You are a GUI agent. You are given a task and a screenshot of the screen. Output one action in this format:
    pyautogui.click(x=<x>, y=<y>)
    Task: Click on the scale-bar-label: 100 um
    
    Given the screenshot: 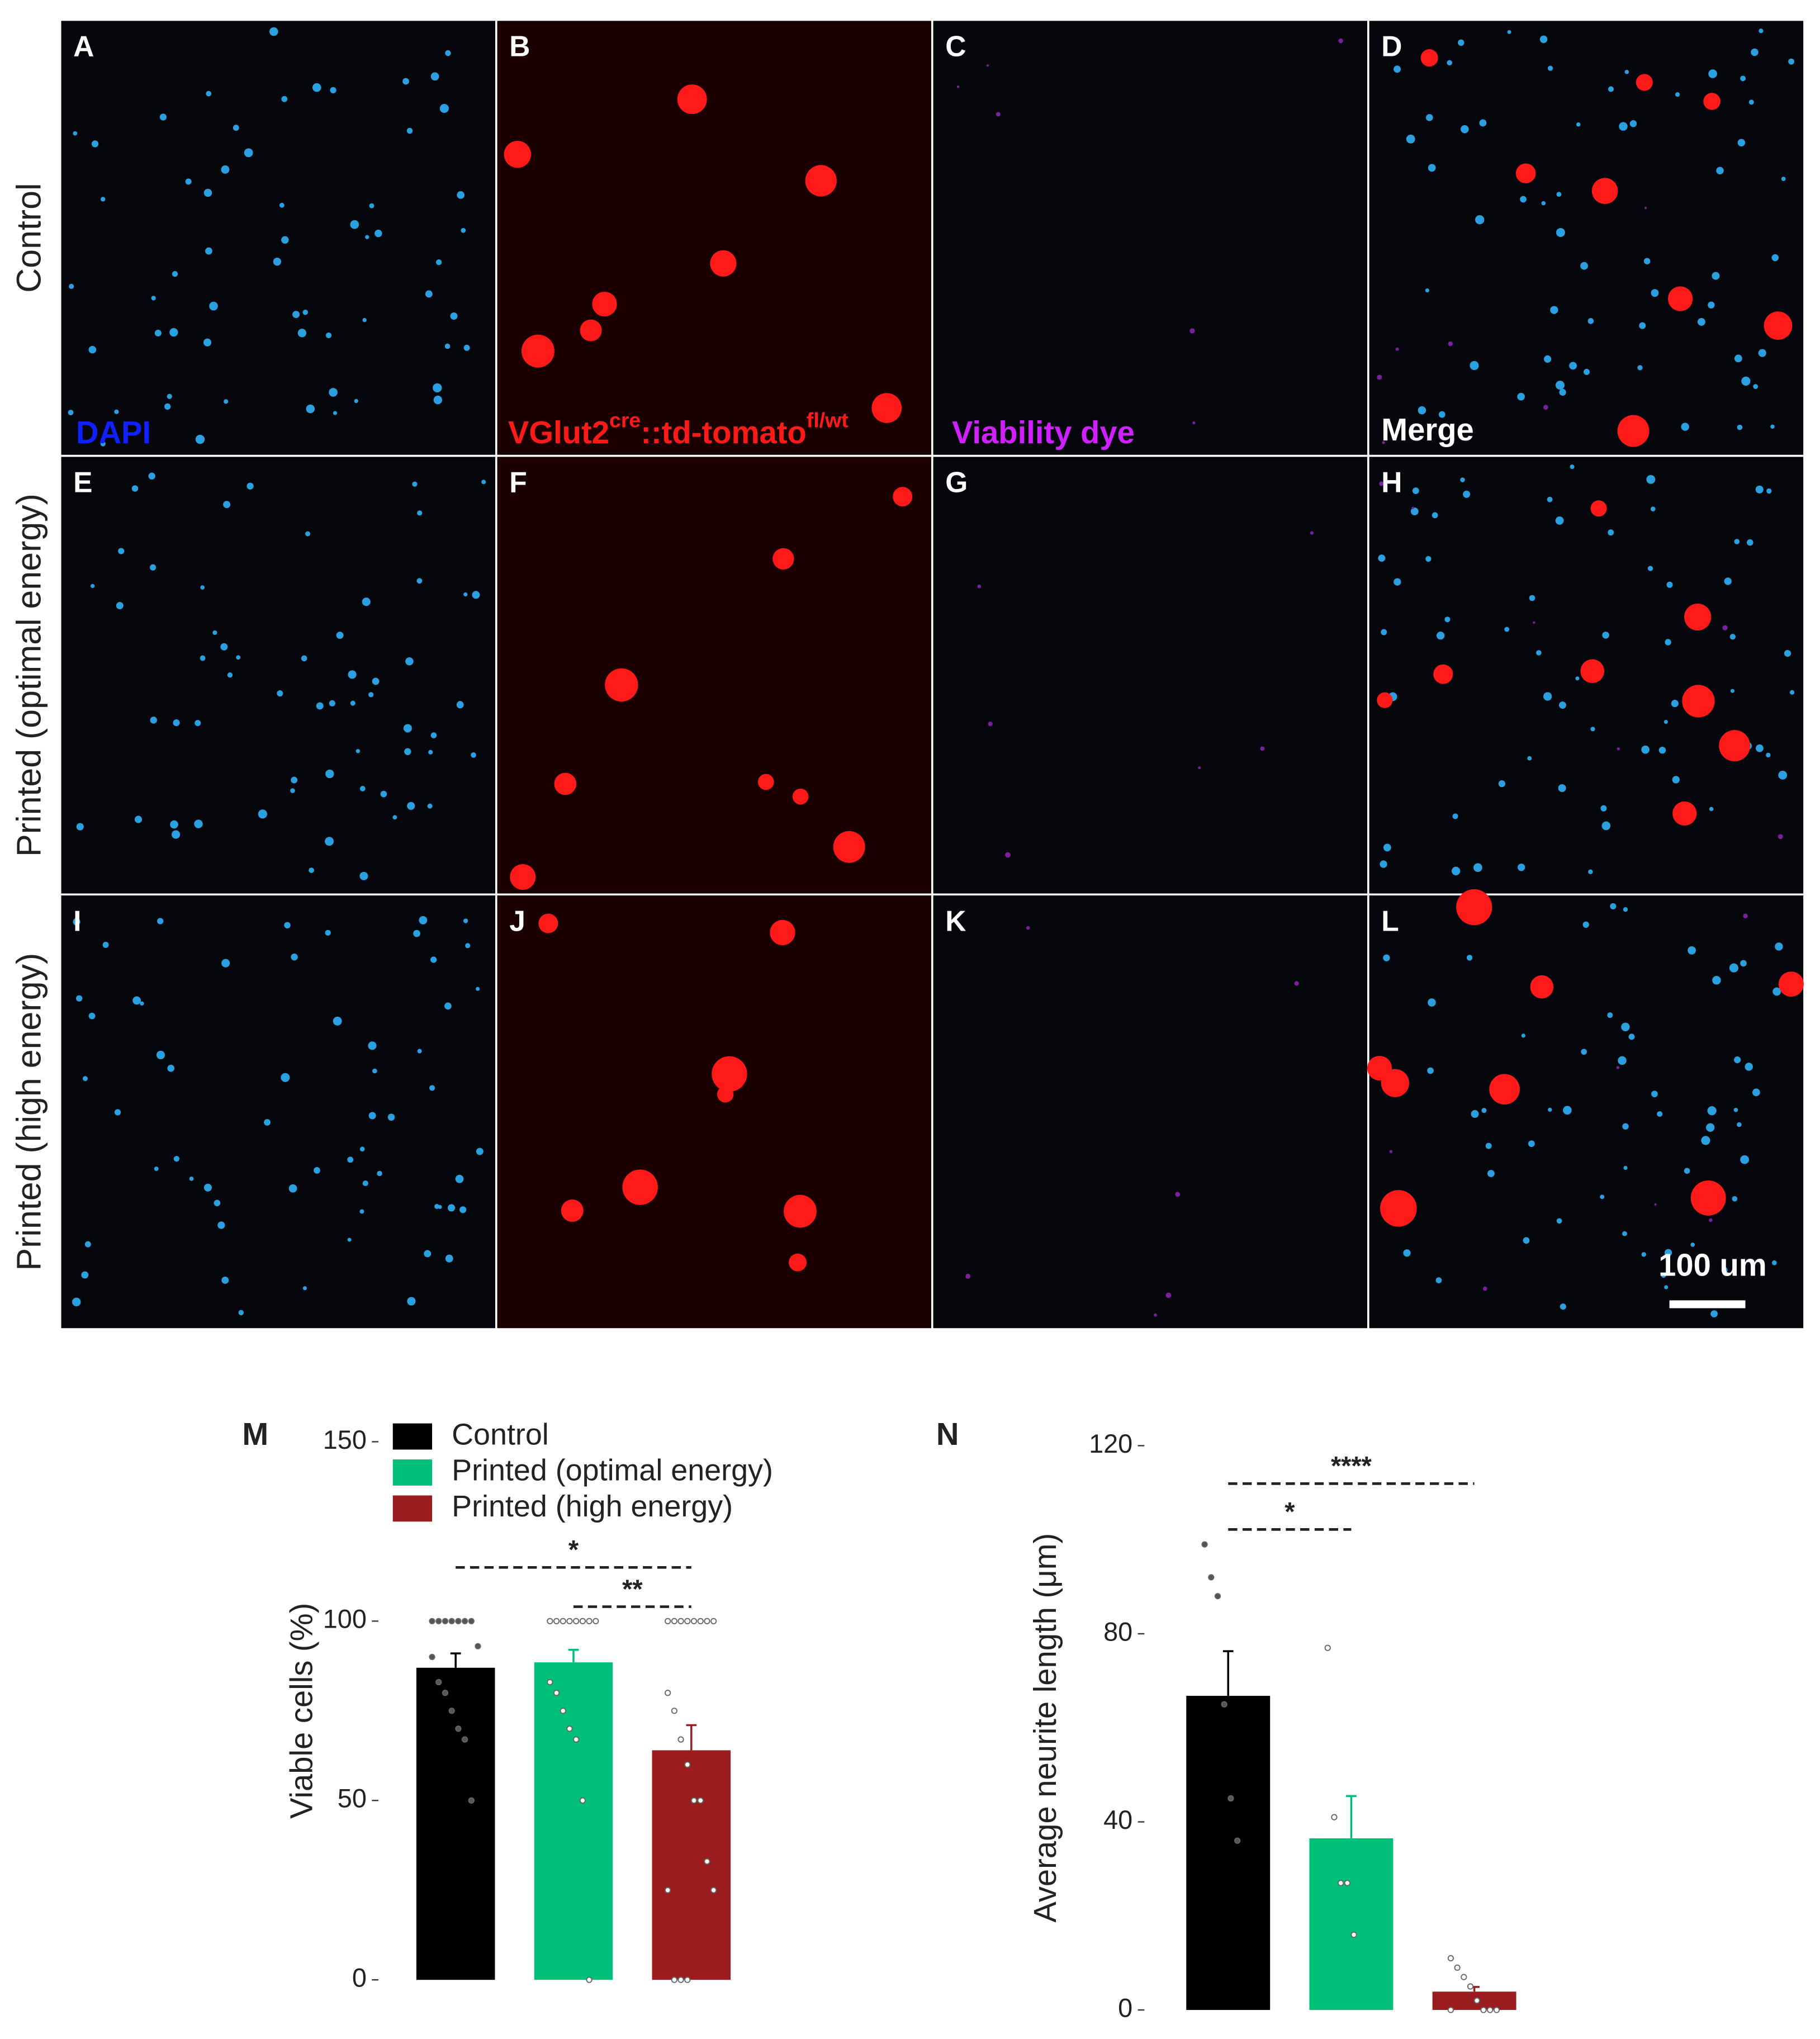 What is the action you would take?
    pyautogui.click(x=1713, y=1265)
    